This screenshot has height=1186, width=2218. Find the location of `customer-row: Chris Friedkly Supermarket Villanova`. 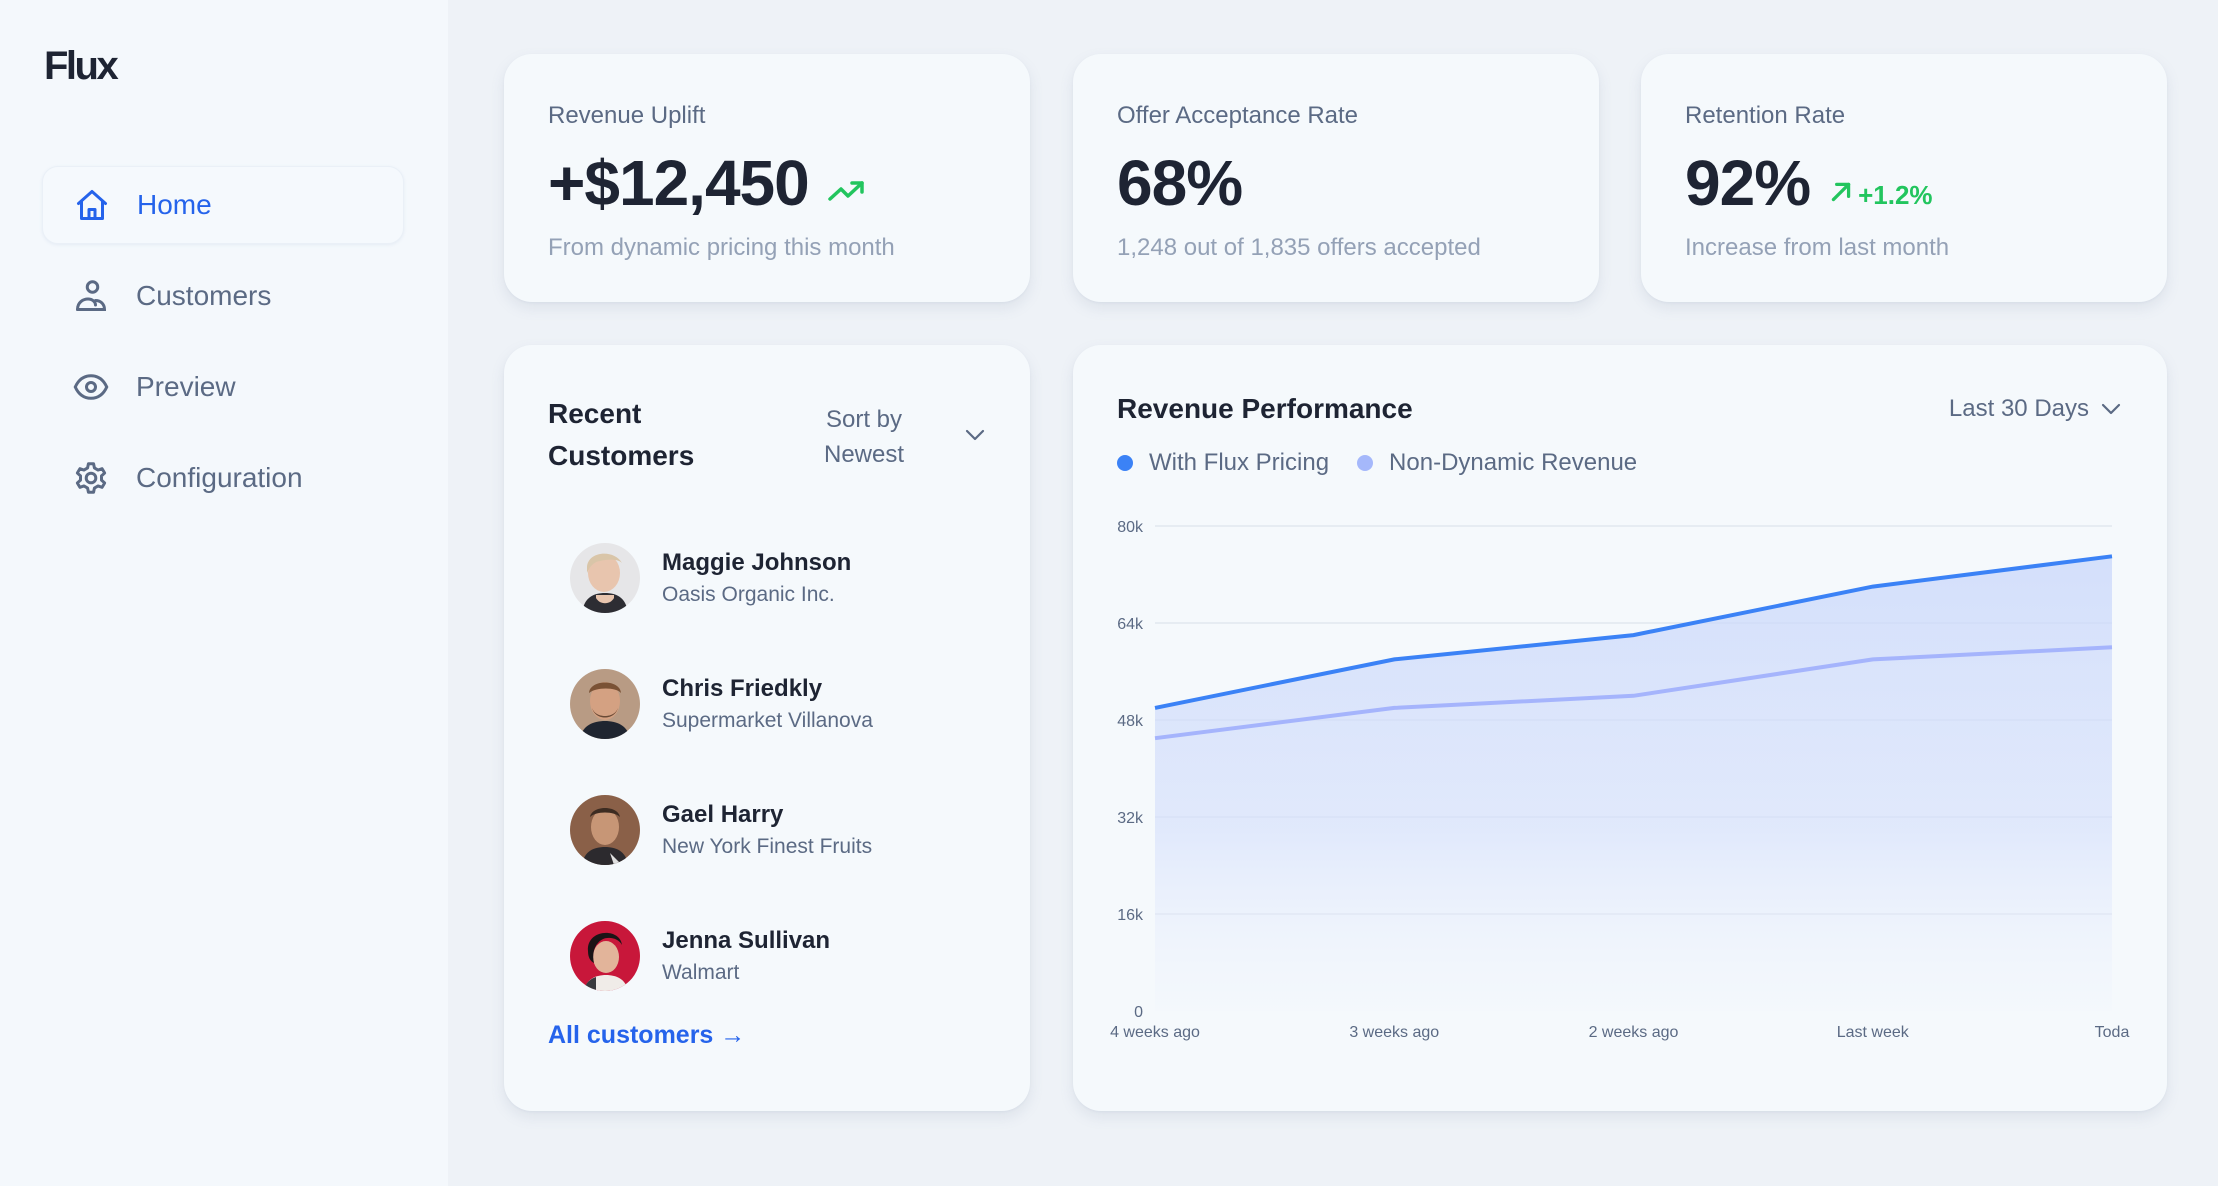

customer-row: Chris Friedkly Supermarket Villanova is located at coordinates (767, 704).